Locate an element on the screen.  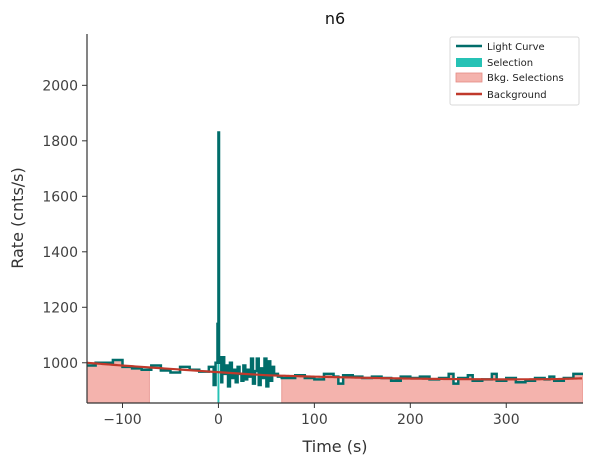
legend-swatch-selection is located at coordinates (469, 62).